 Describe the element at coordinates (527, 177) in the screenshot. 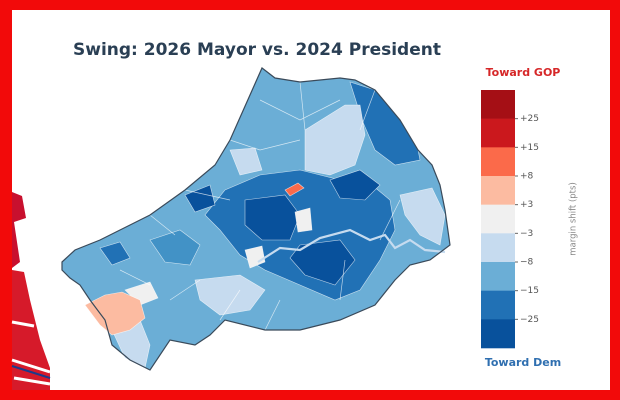

I see `legend-tick-label: +8` at that location.